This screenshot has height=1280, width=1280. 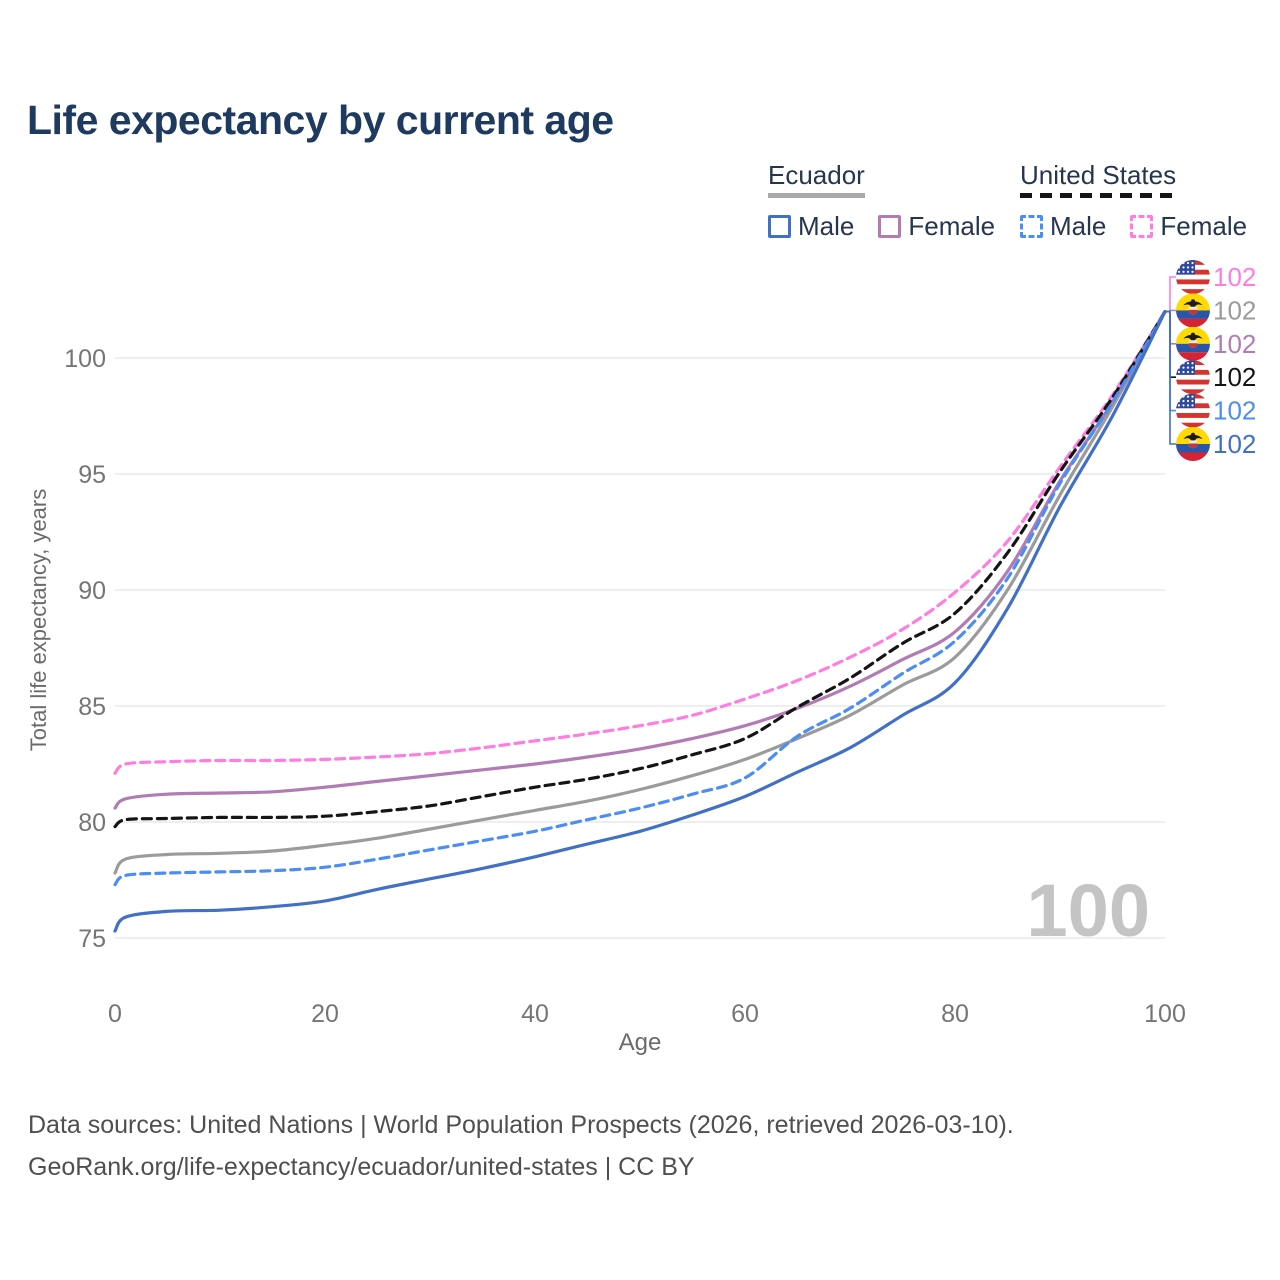 What do you see at coordinates (85, 359) in the screenshot?
I see `y-tick-label: 100` at bounding box center [85, 359].